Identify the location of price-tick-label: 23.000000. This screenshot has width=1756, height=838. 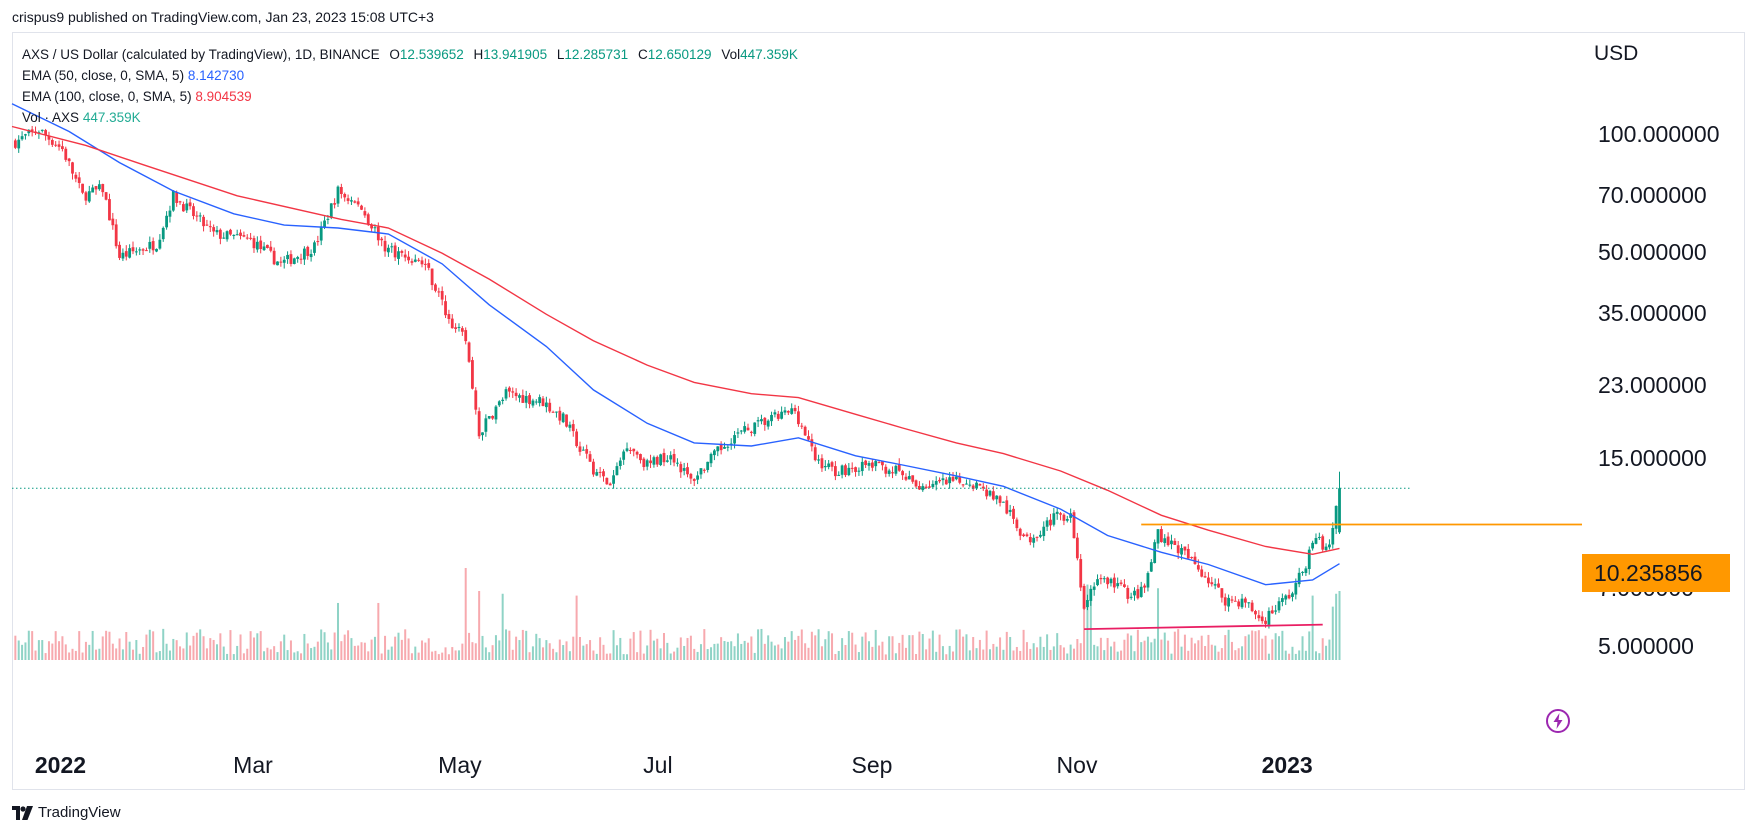
(1652, 385).